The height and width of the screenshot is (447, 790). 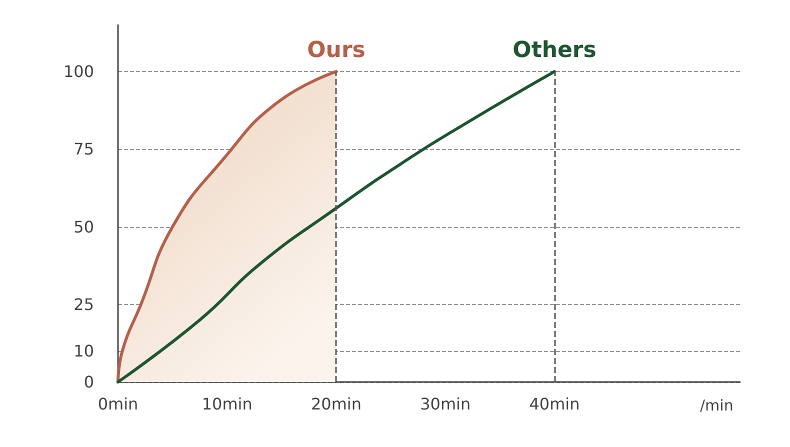 I want to click on x-tick-label: 30min, so click(x=445, y=404).